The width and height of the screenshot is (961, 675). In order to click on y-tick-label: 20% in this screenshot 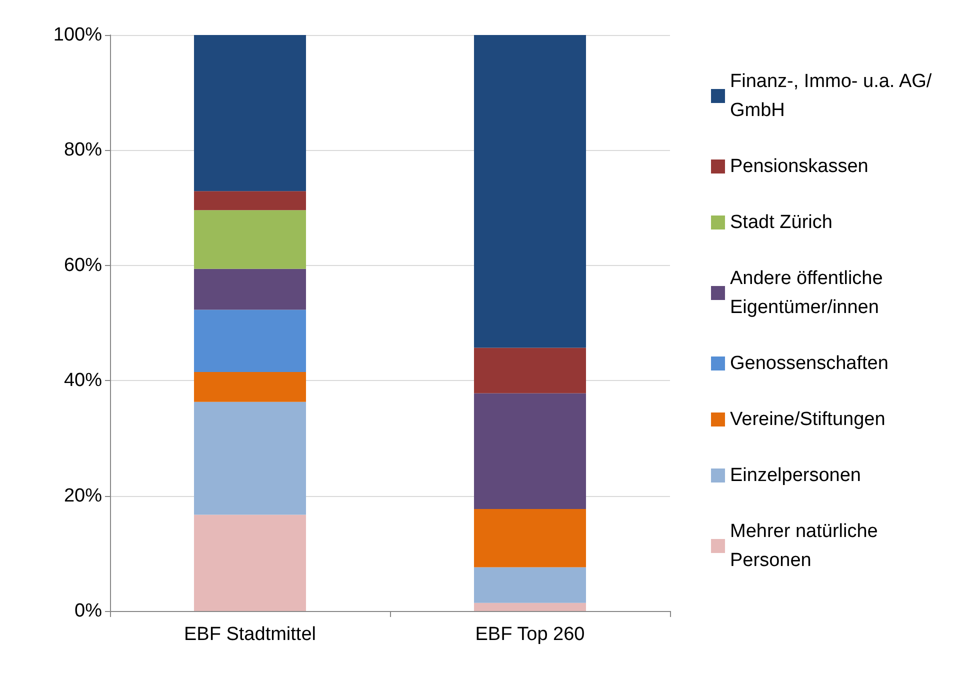, I will do `click(83, 495)`.